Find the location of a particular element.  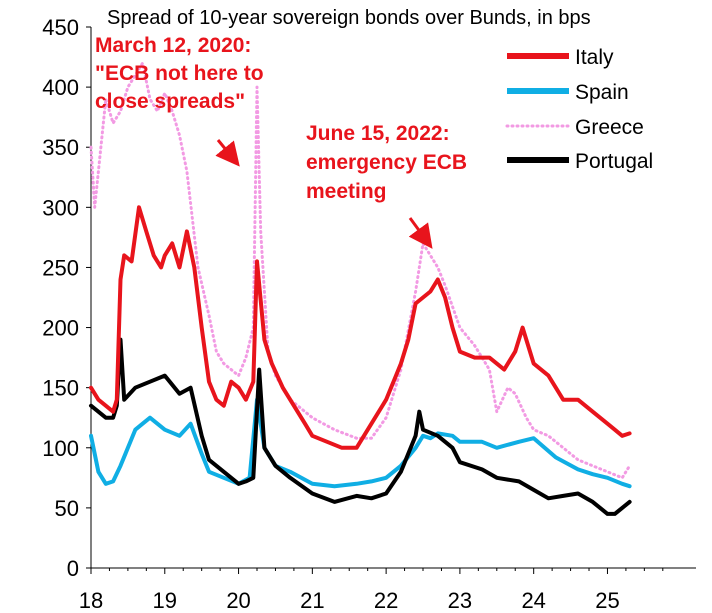

annotation-1-arrow is located at coordinates (227, 153).